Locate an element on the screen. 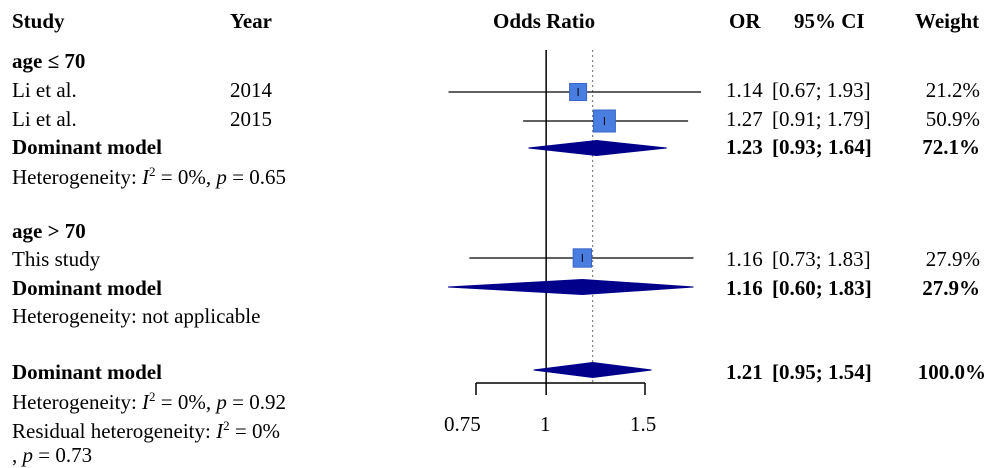 Image resolution: width=992 pixels, height=468 pixels. group-label-age-le-70: age ≤ 70 is located at coordinates (49, 61).